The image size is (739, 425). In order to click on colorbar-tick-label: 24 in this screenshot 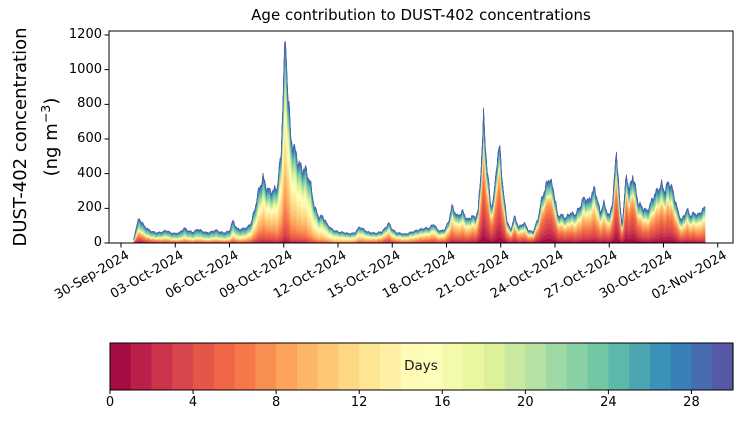, I will do `click(608, 402)`.